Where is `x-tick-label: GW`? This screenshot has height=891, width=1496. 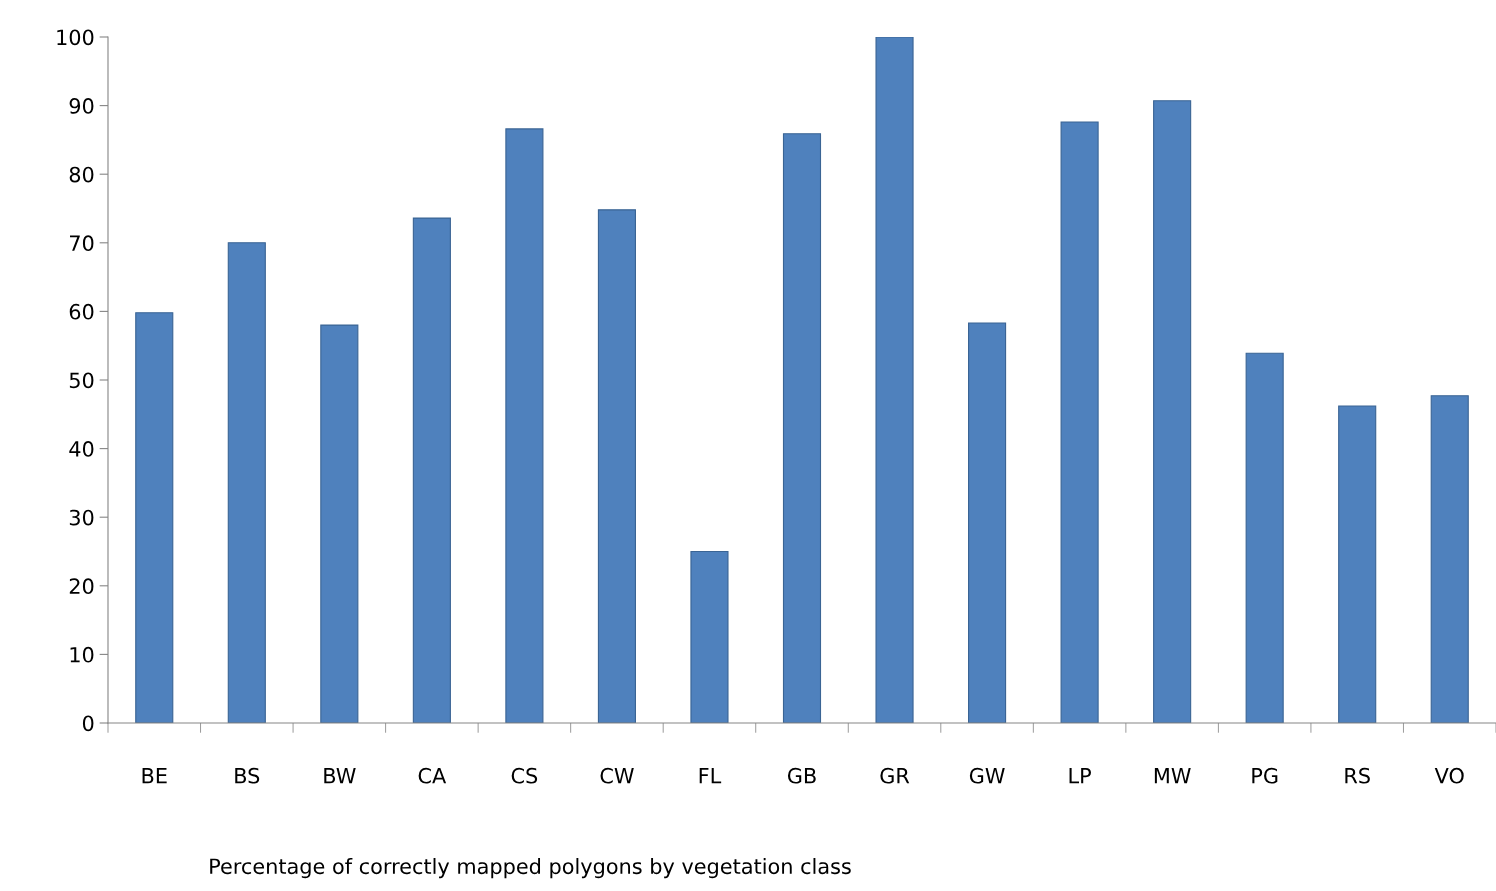 x-tick-label: GW is located at coordinates (987, 775).